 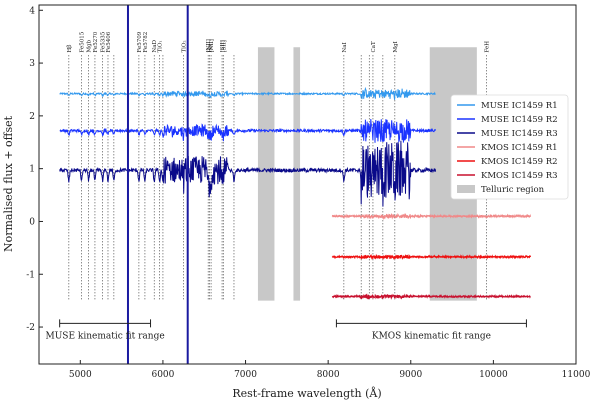 What do you see at coordinates (306, 393) in the screenshot?
I see `x-axis-label: Rest-frame wavelength (Å)` at bounding box center [306, 393].